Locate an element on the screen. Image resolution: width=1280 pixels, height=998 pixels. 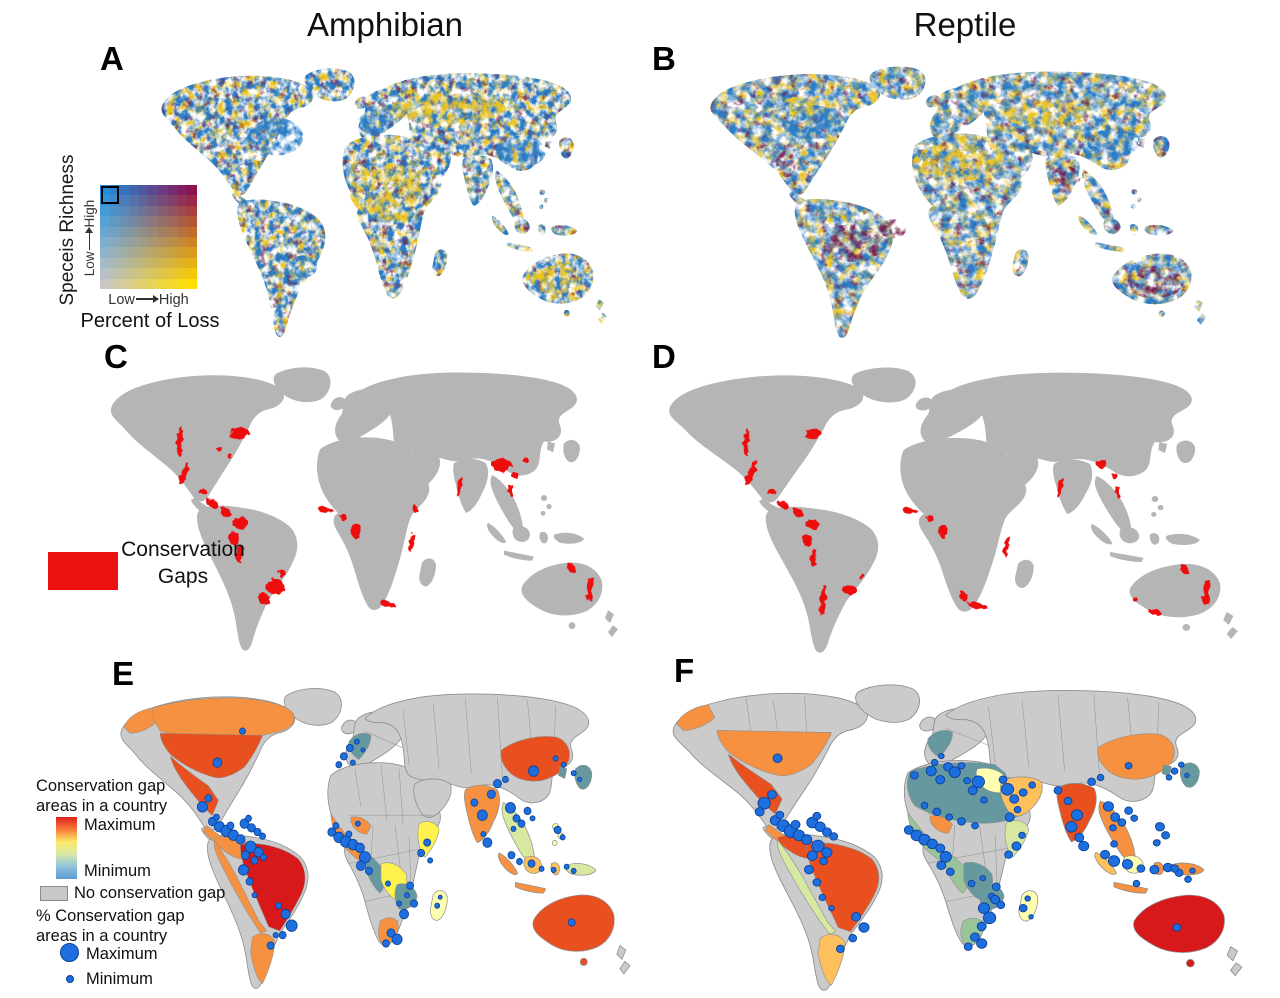
legend-title-line1: Conservation gap is located at coordinates (101, 786).